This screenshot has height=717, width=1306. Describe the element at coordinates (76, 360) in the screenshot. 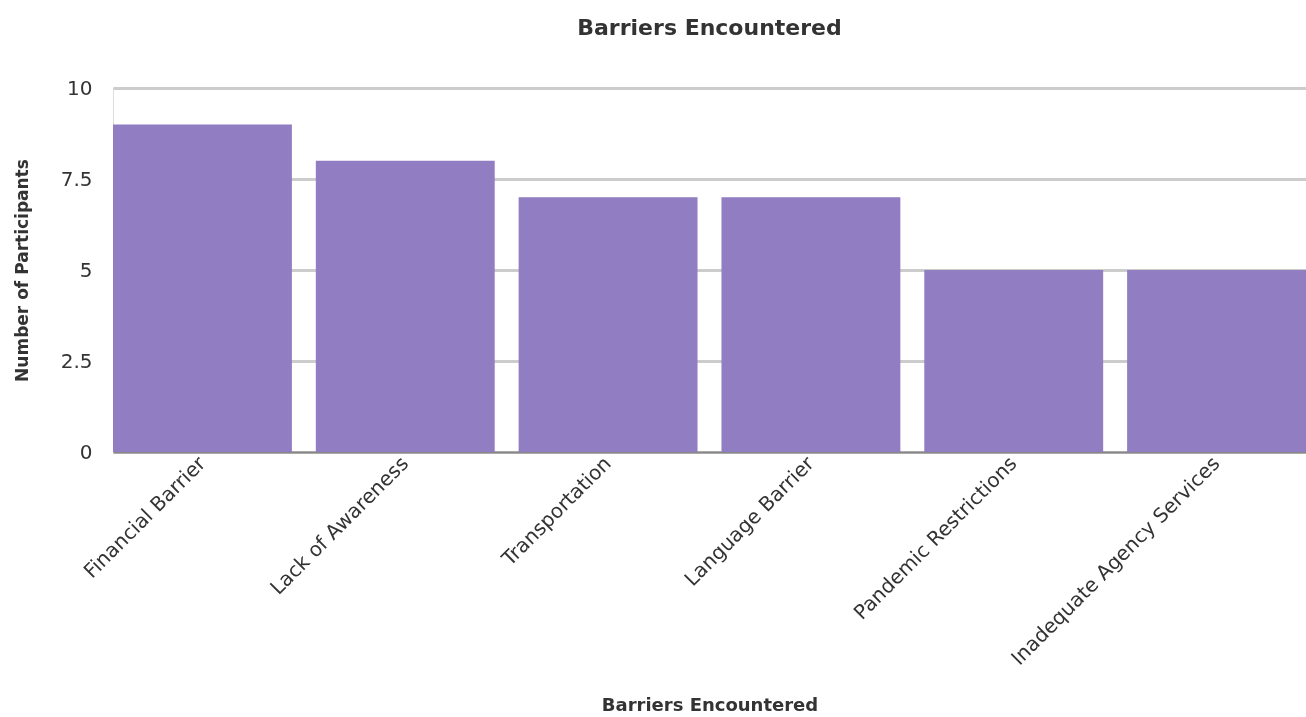

I see `y-tick-label: 2.5` at that location.